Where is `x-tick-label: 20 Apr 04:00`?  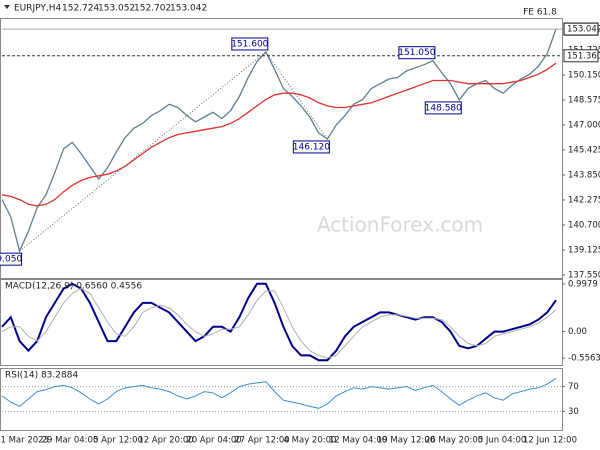
x-tick-label: 20 Apr 04:00 is located at coordinates (213, 441).